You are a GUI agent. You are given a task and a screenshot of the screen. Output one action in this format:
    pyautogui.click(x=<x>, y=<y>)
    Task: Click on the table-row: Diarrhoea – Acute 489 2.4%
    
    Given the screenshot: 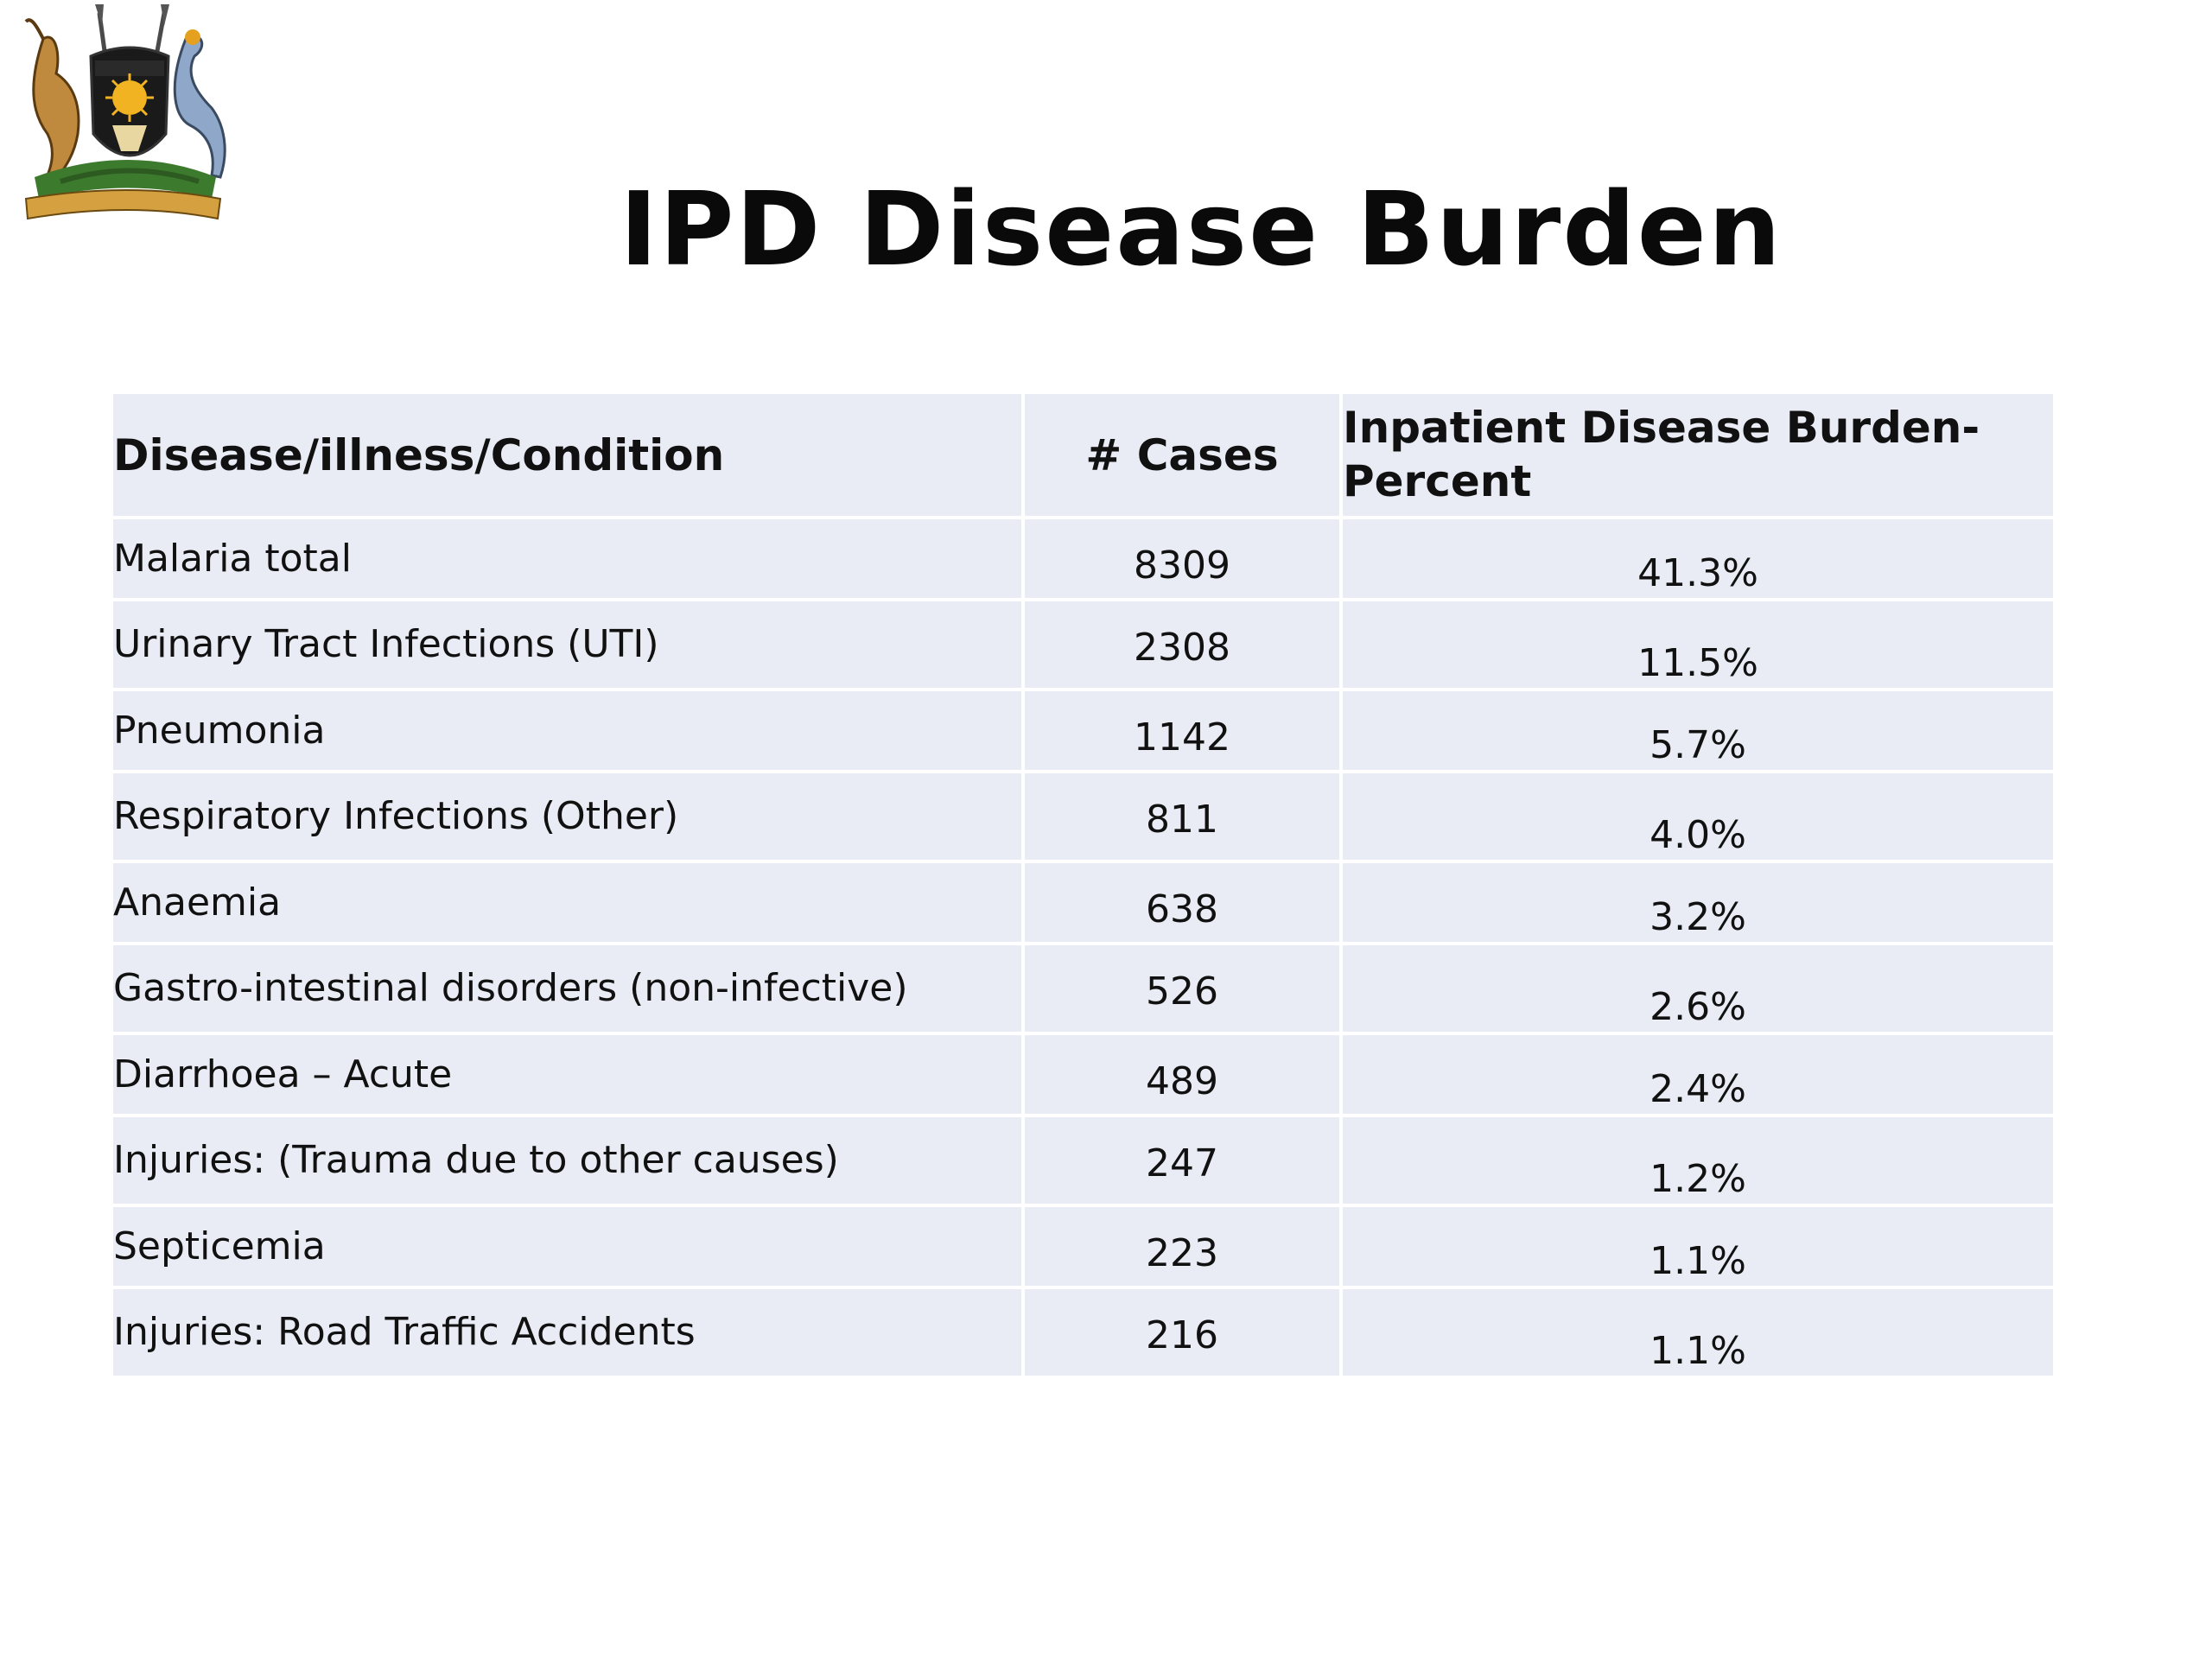 What is the action you would take?
    pyautogui.click(x=1083, y=1075)
    